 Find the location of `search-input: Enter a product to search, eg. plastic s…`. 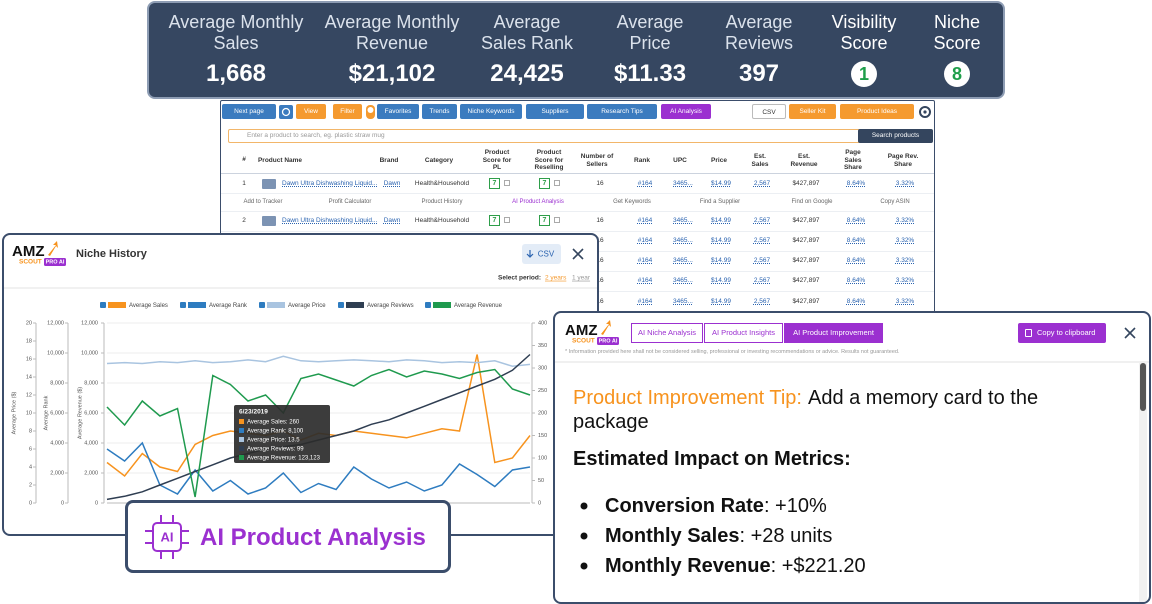

search-input: Enter a product to search, eg. plastic s… is located at coordinates (544, 136).